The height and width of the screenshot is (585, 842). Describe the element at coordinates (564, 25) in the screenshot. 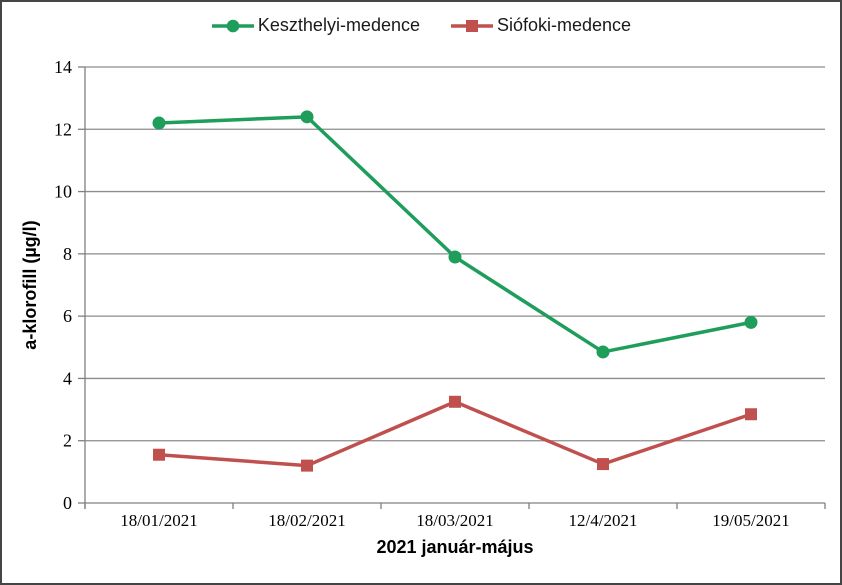

I see `legend-label-siofoki-medence: Siófoki-medence` at that location.